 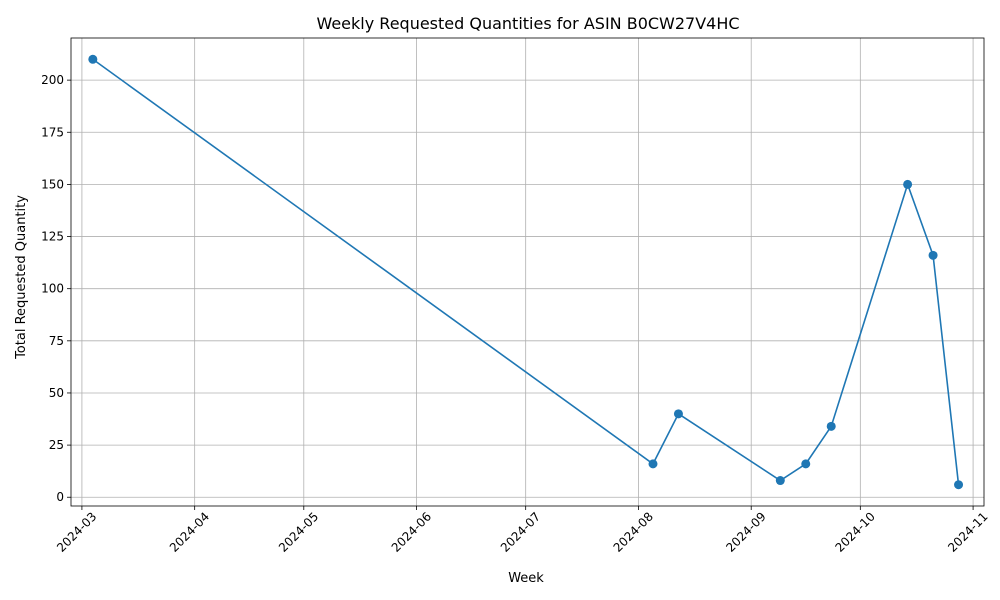 What do you see at coordinates (56, 341) in the screenshot?
I see `y-tick-label: 75` at bounding box center [56, 341].